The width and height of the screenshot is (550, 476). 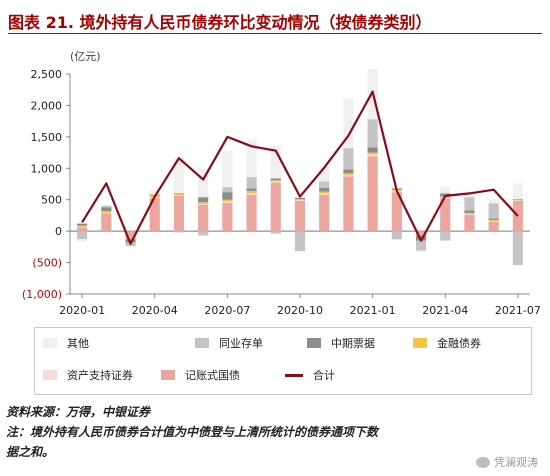 I want to click on y-tick-label: (500), so click(x=47, y=263).